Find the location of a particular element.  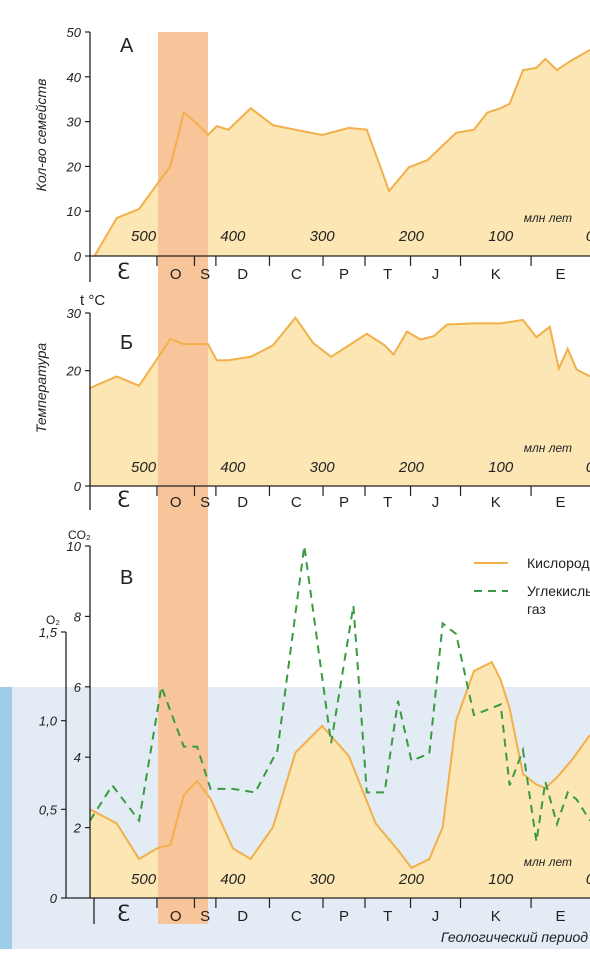

panel-2-time-unit: млн лет is located at coordinates (548, 862).